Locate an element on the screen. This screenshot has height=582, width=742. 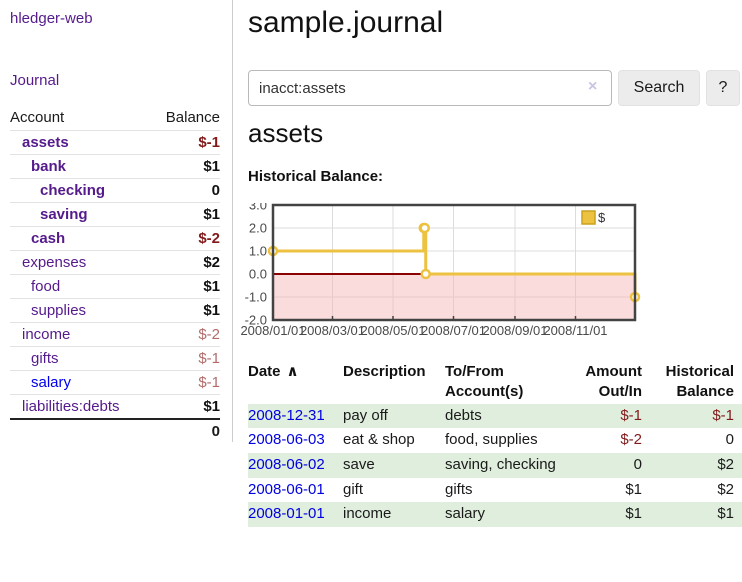
column-header-description: Description is located at coordinates (384, 371).